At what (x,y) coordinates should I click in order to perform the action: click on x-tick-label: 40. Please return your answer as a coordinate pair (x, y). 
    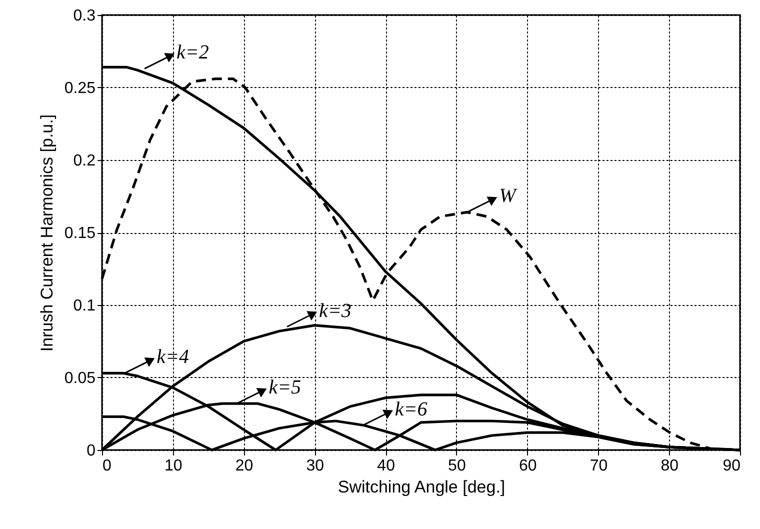
    Looking at the image, I should click on (386, 466).